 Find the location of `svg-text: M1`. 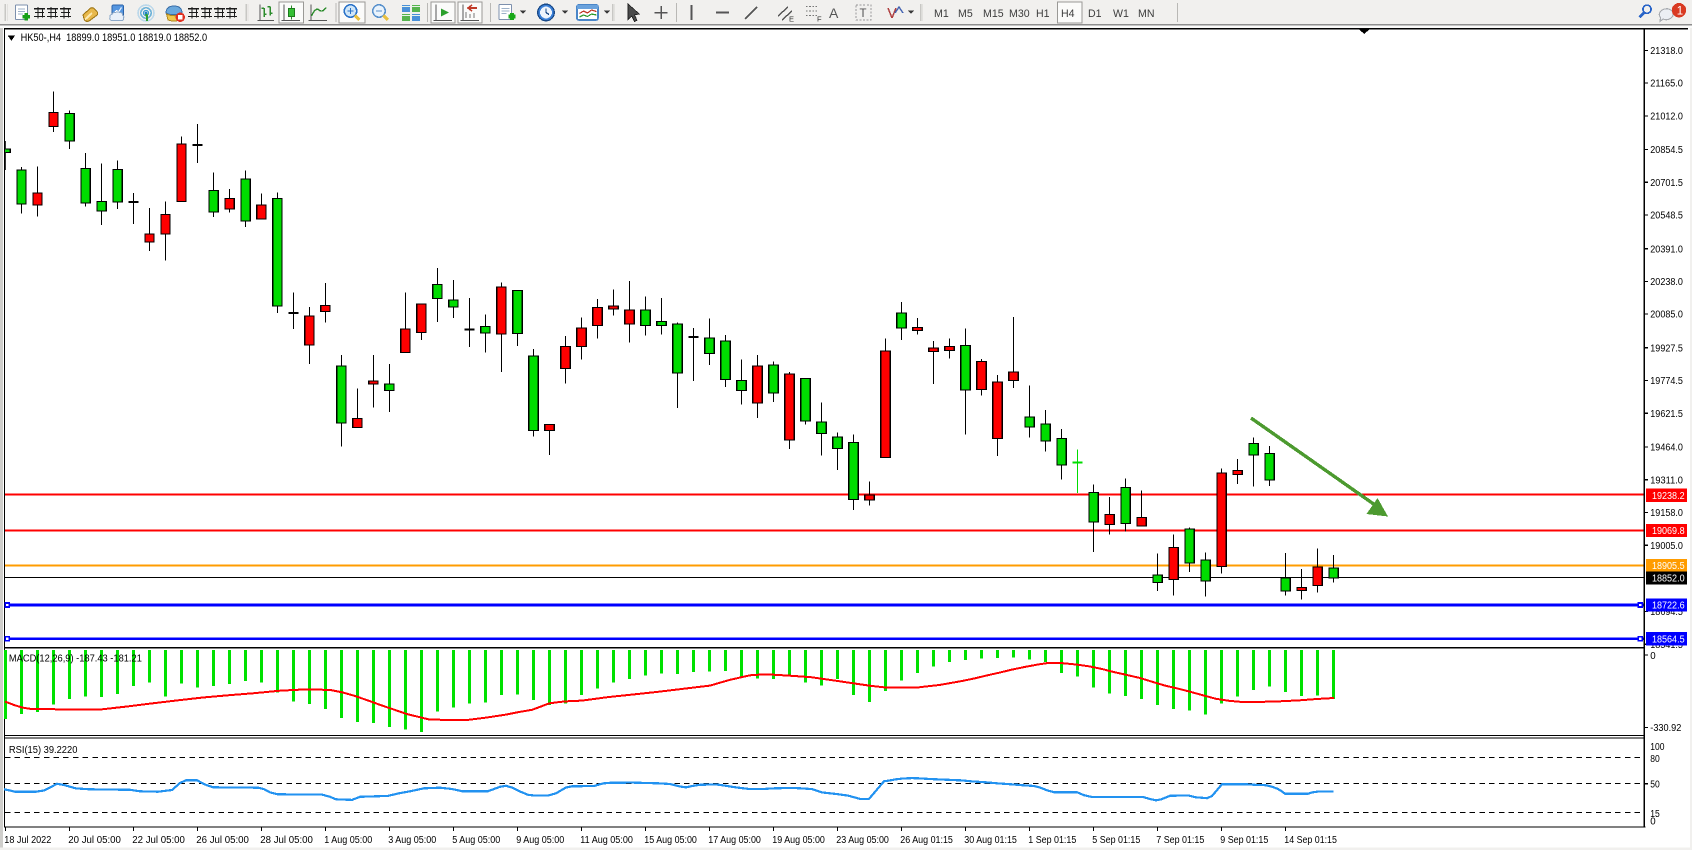

svg-text: M1 is located at coordinates (941, 14).